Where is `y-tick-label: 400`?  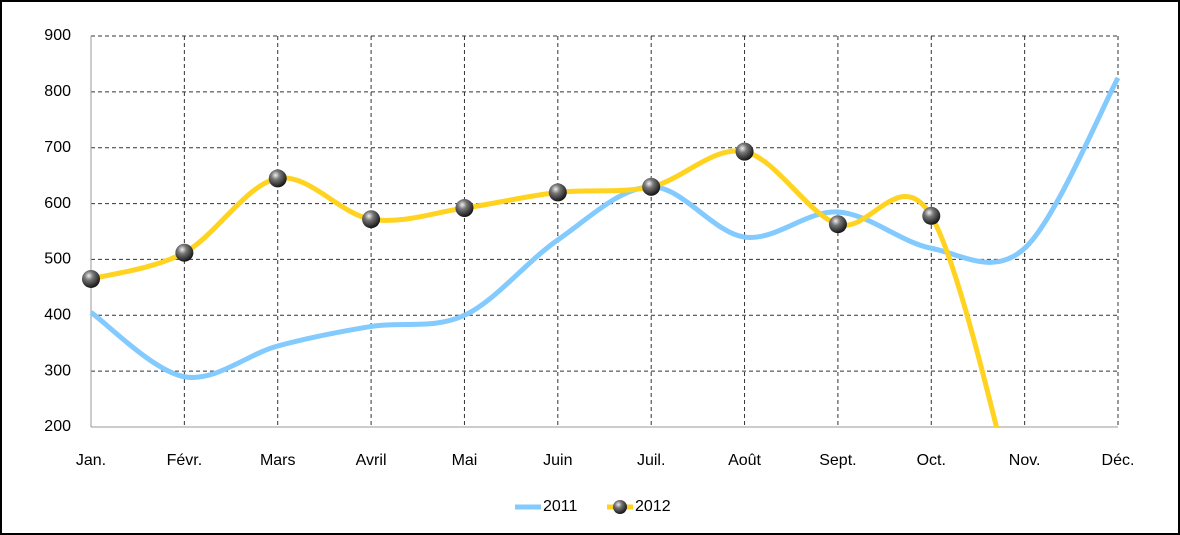
y-tick-label: 400 is located at coordinates (57, 315).